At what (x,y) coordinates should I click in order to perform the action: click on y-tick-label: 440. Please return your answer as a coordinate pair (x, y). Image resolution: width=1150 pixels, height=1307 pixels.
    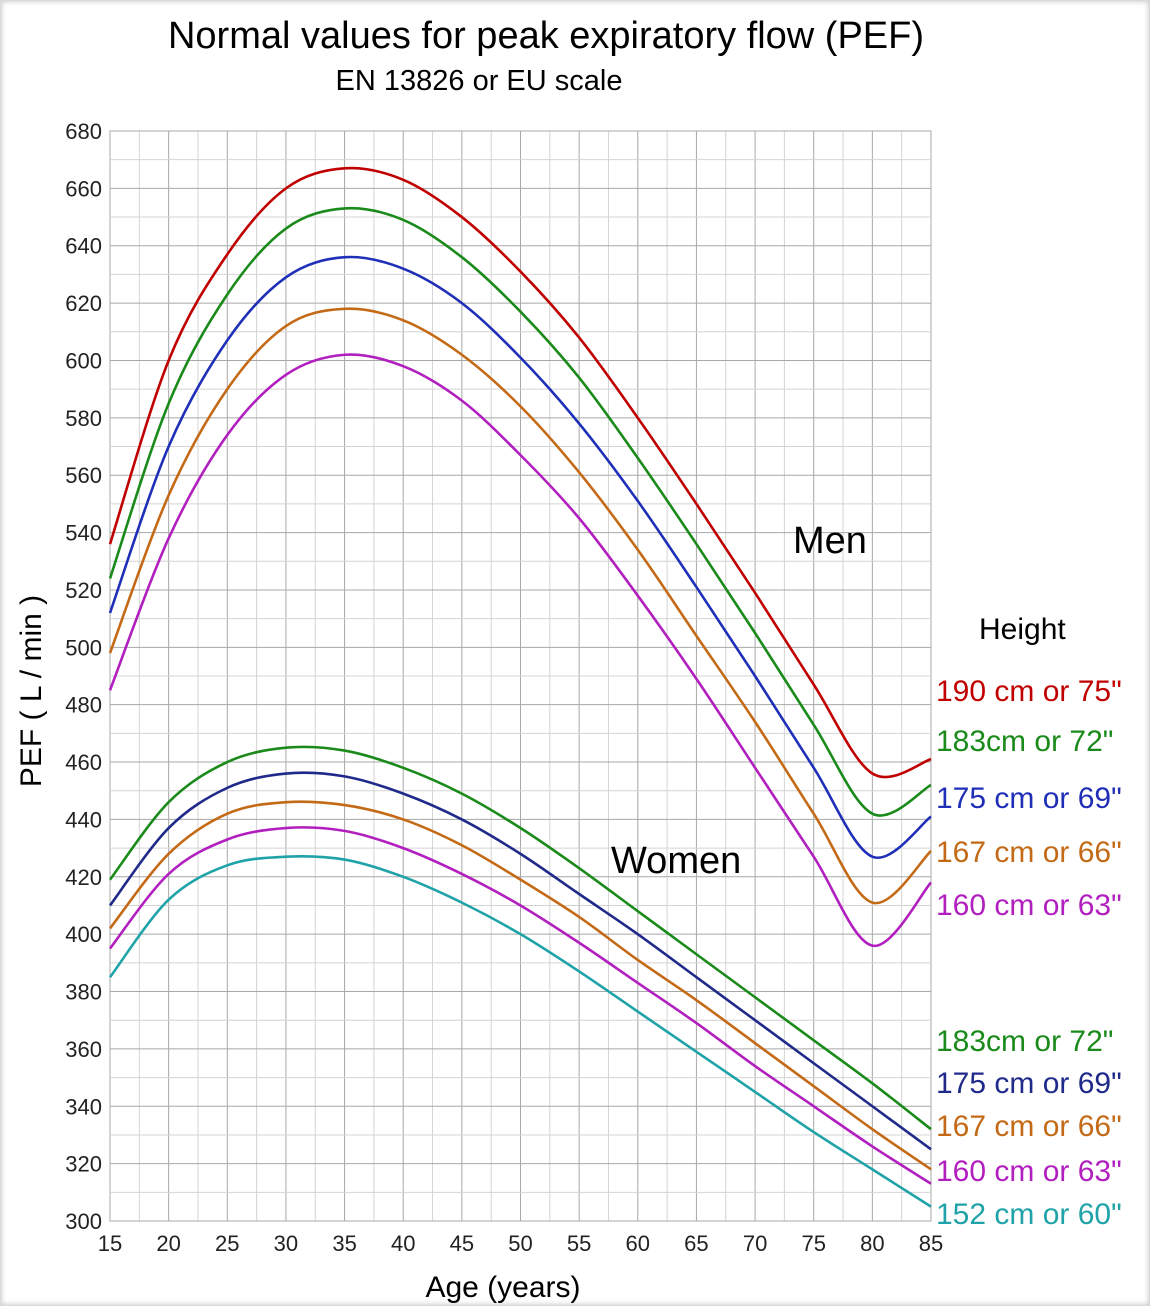
    Looking at the image, I should click on (83, 819).